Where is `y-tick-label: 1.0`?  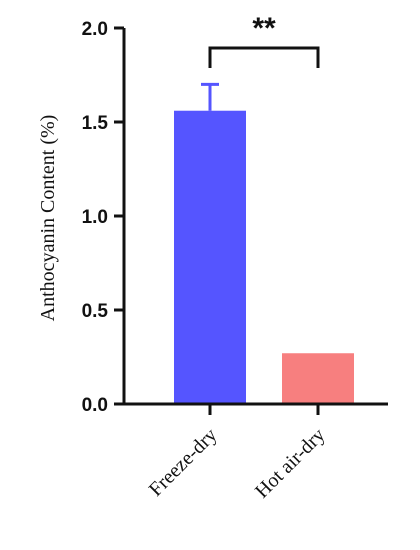
y-tick-label: 1.0 is located at coordinates (95, 217).